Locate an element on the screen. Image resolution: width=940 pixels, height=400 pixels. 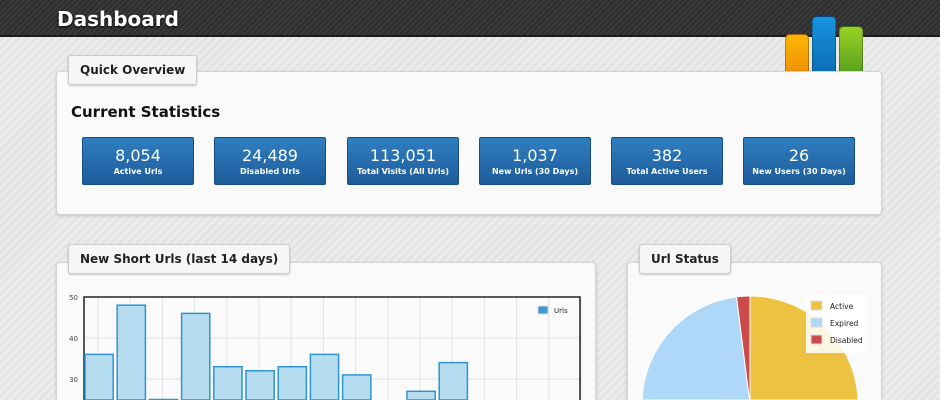
legend-label: Expired is located at coordinates (844, 323).